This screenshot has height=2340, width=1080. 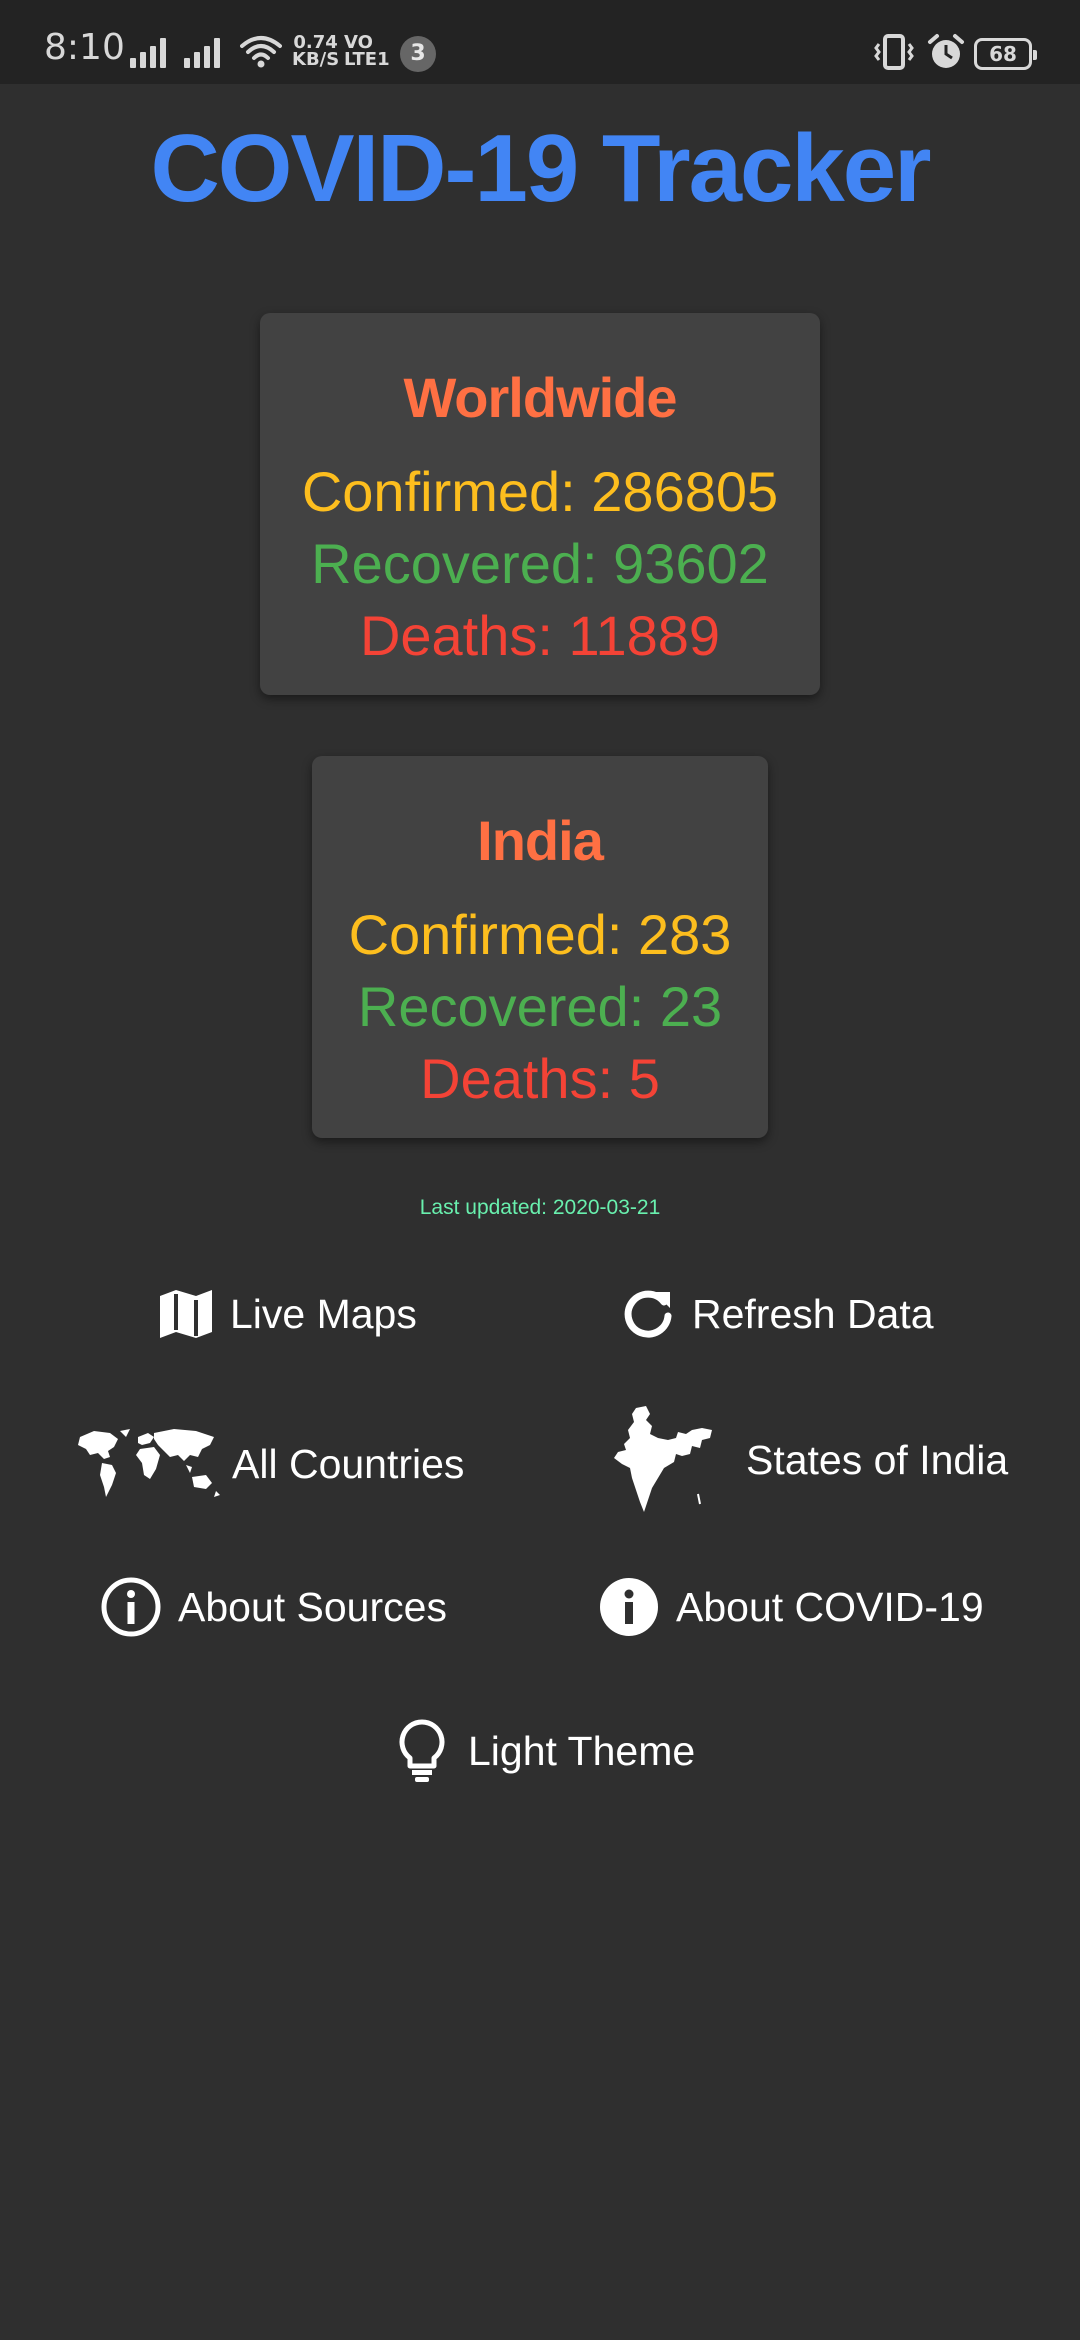 I want to click on volte-indicator: VO LTE1, so click(x=367, y=51).